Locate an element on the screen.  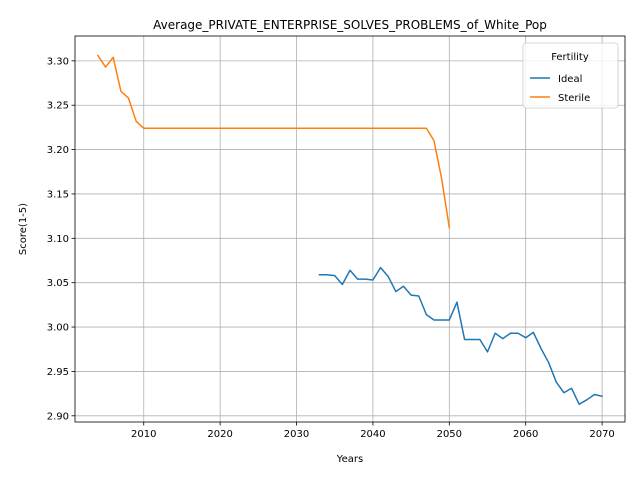
y-tick-label: 2.90 is located at coordinates (58, 416).